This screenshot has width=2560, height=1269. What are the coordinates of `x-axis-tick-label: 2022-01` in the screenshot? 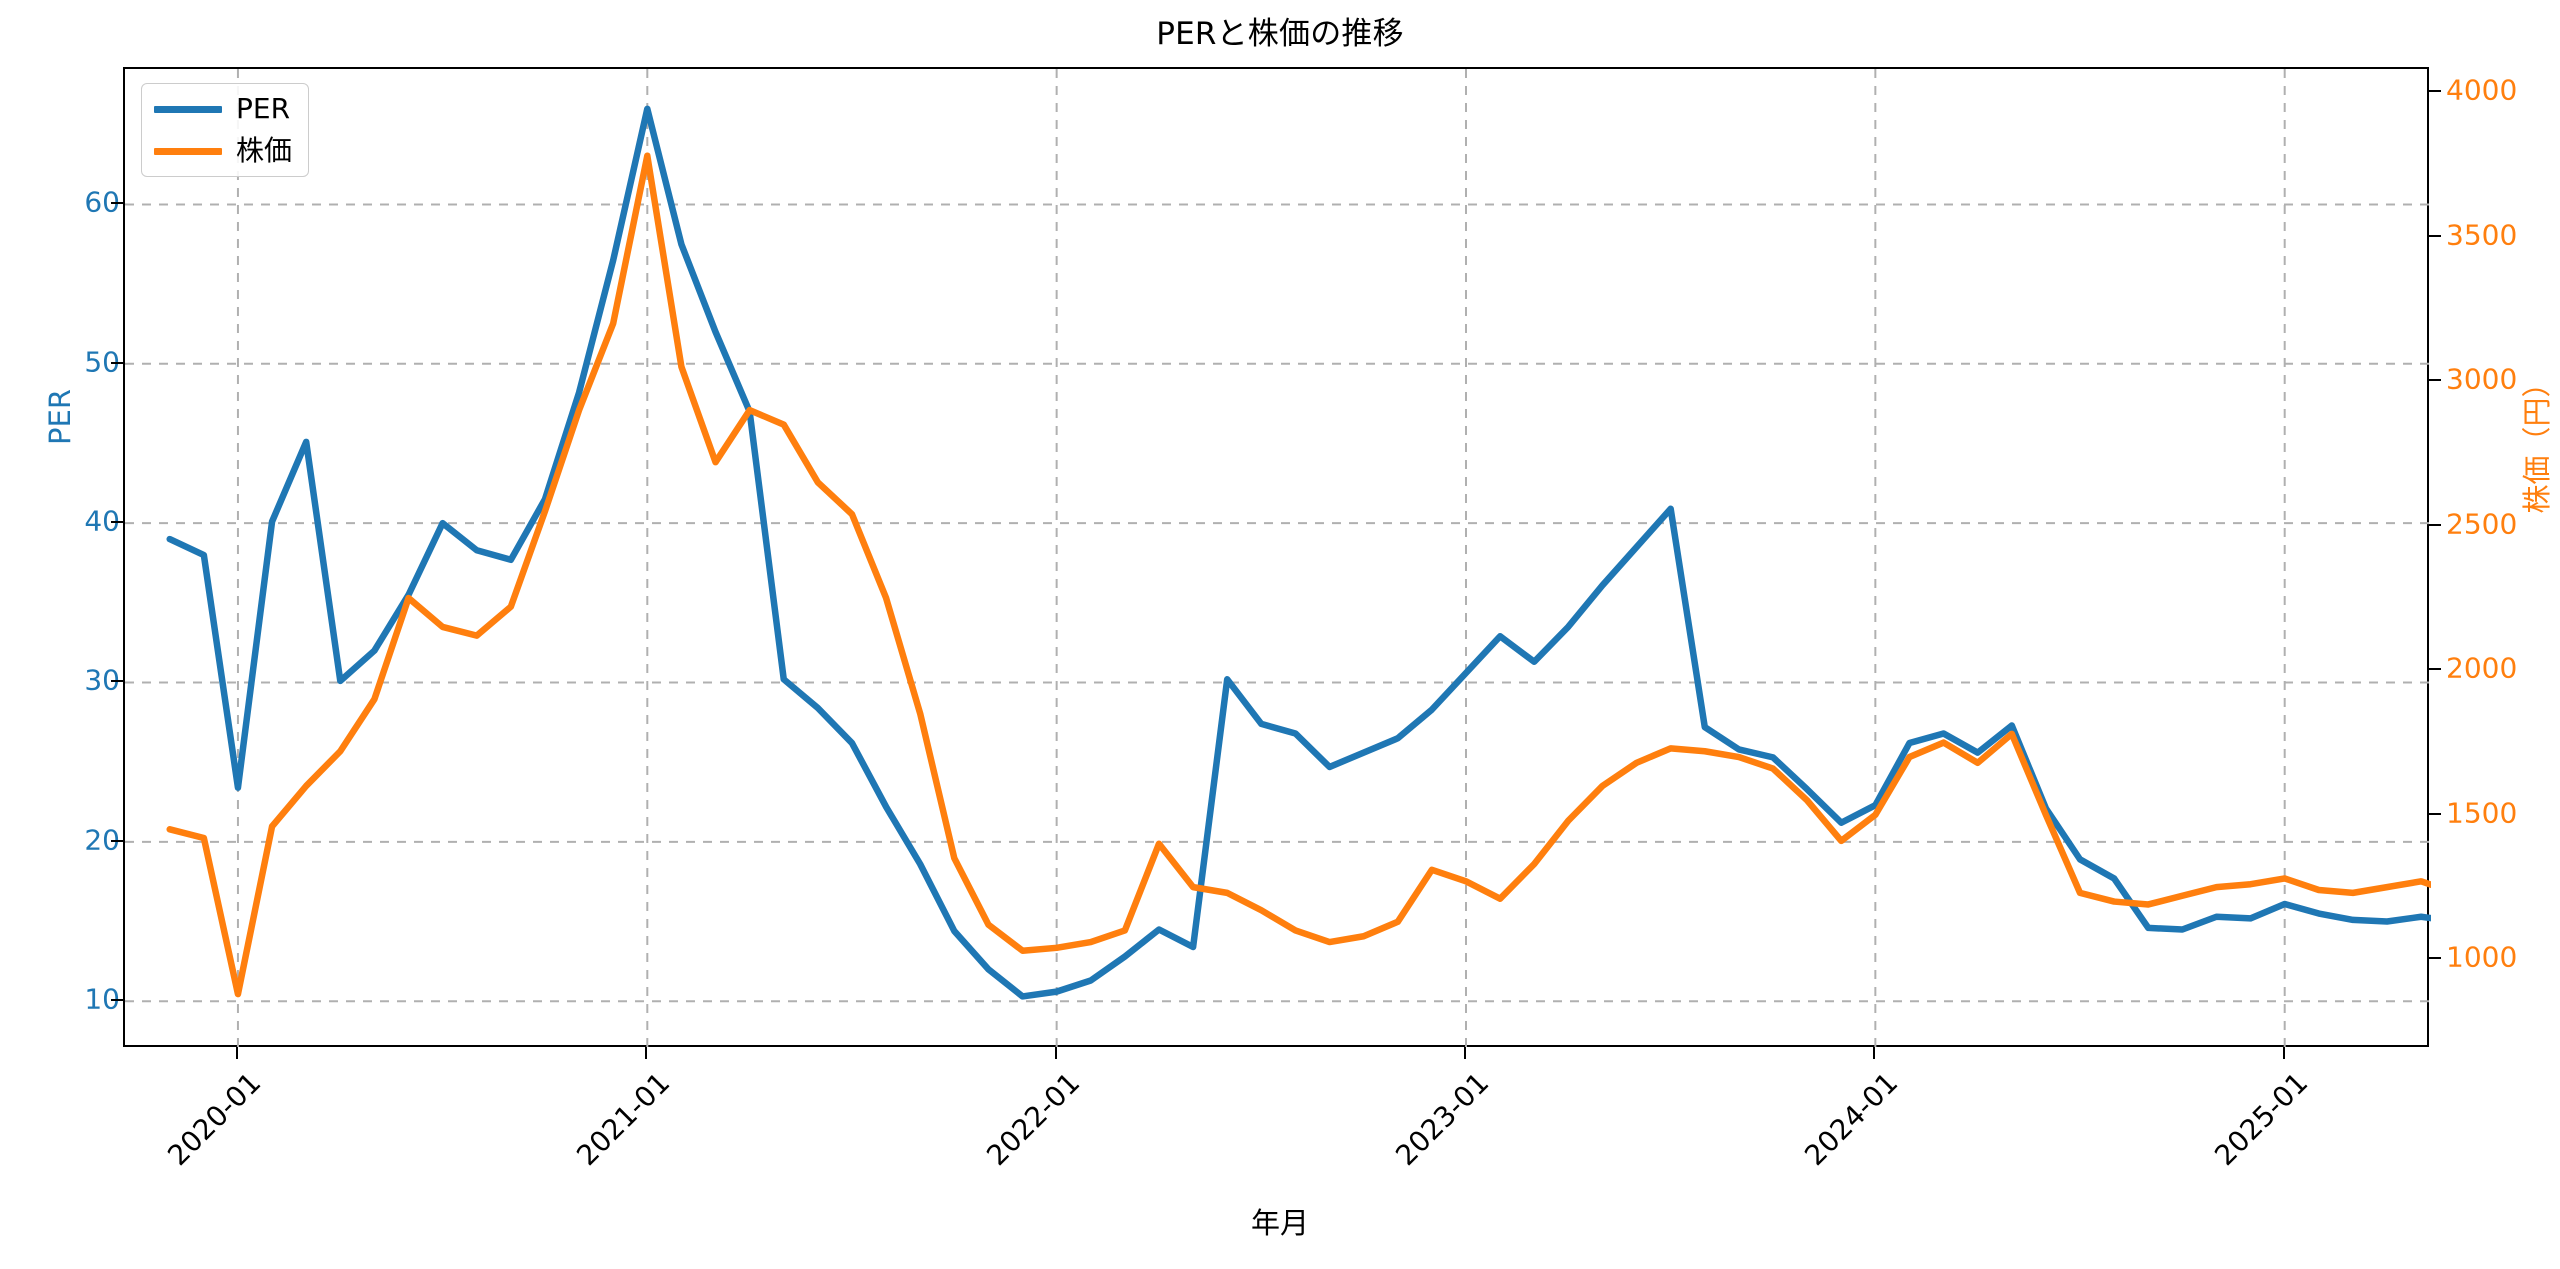 It's located at (1032, 1119).